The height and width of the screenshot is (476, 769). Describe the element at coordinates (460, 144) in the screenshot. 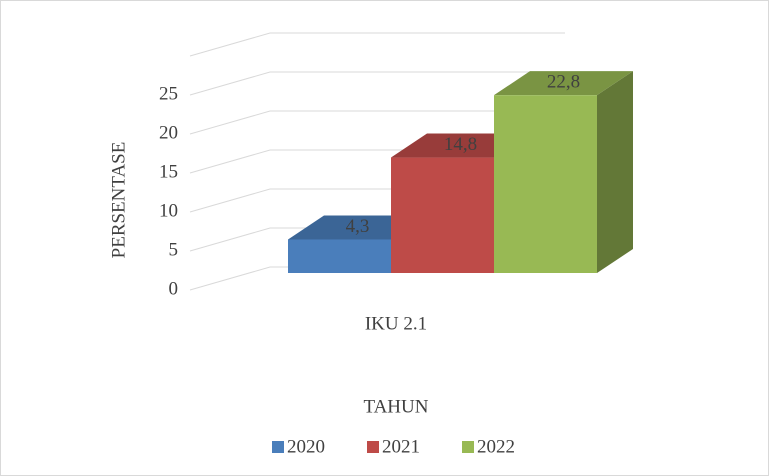

I see `data-label: 14,8` at that location.